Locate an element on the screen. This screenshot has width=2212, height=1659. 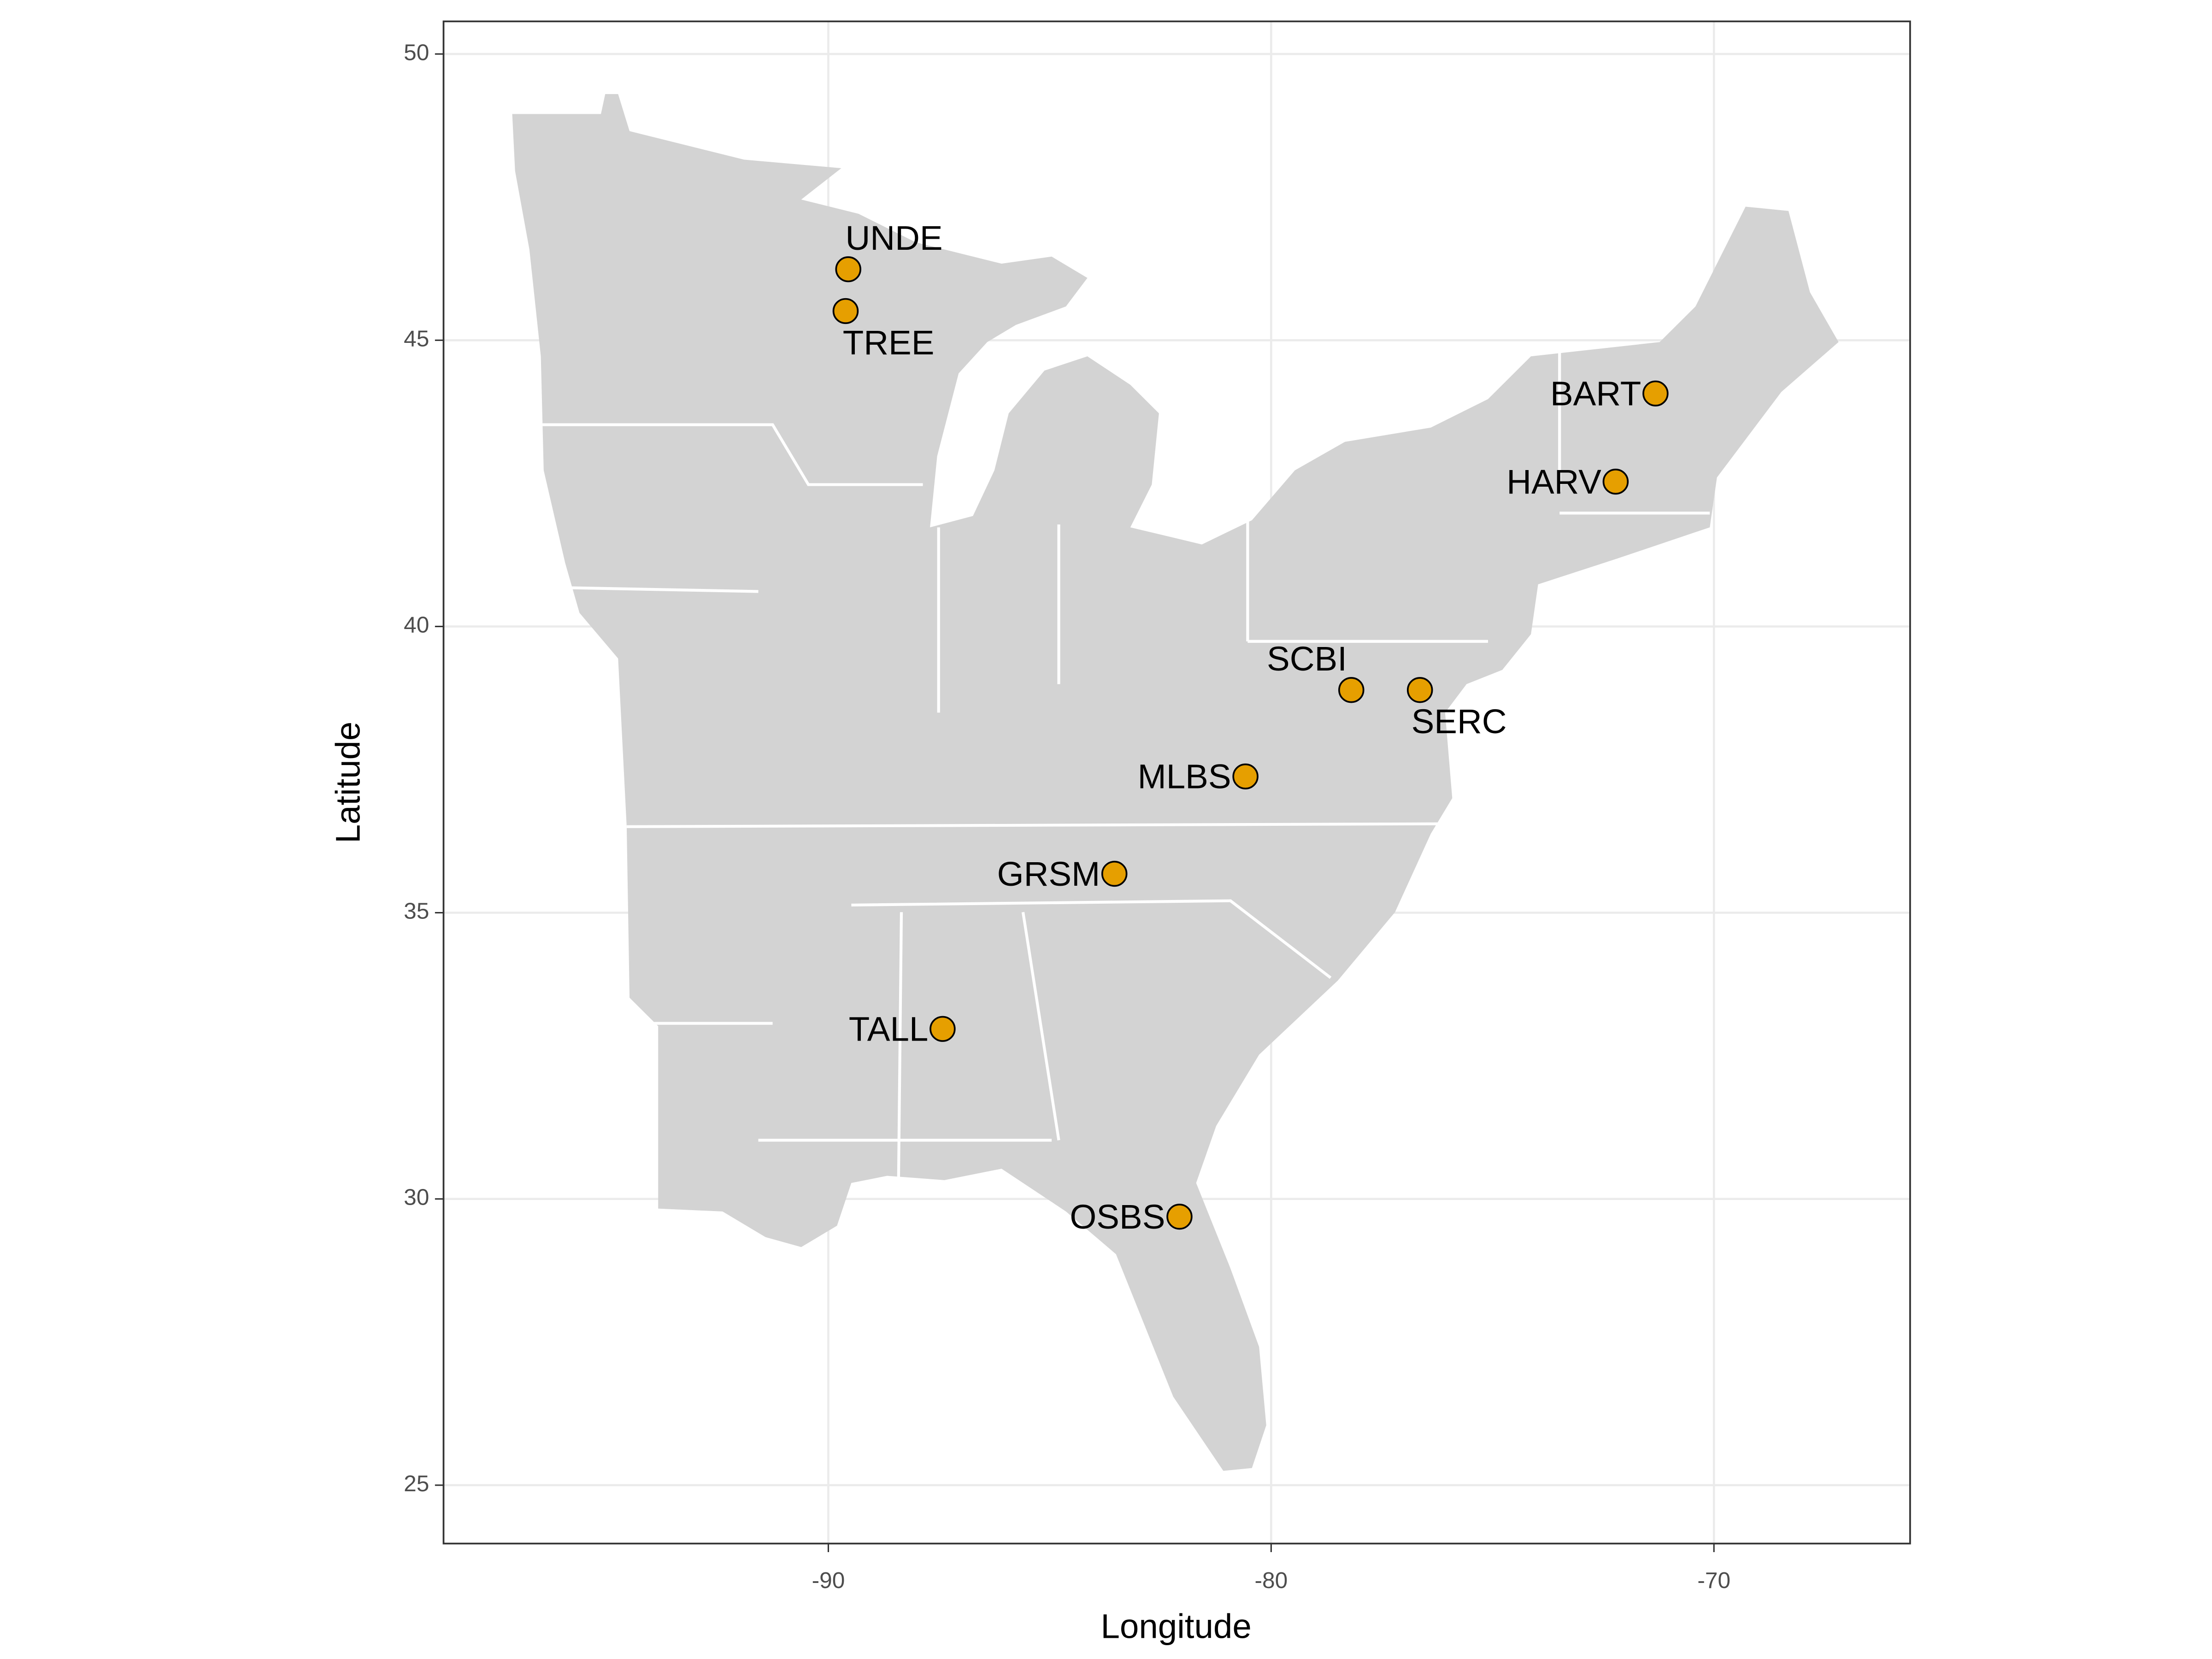
site-label: BART is located at coordinates (1595, 394).